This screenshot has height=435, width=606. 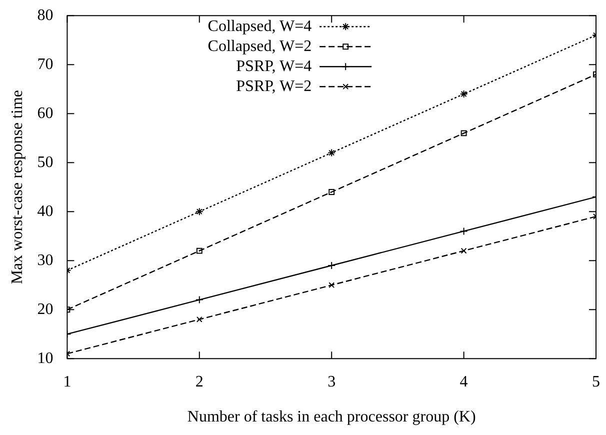 What do you see at coordinates (17, 187) in the screenshot?
I see `y-axis-title: Max worst-case response time` at bounding box center [17, 187].